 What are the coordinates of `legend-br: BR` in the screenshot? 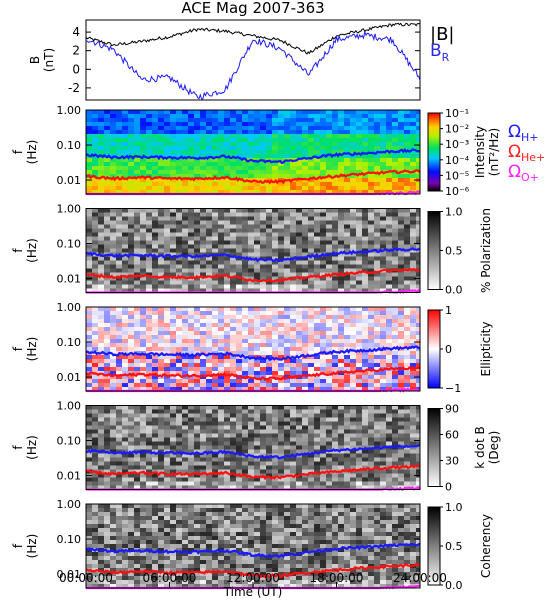 It's located at (440, 52).